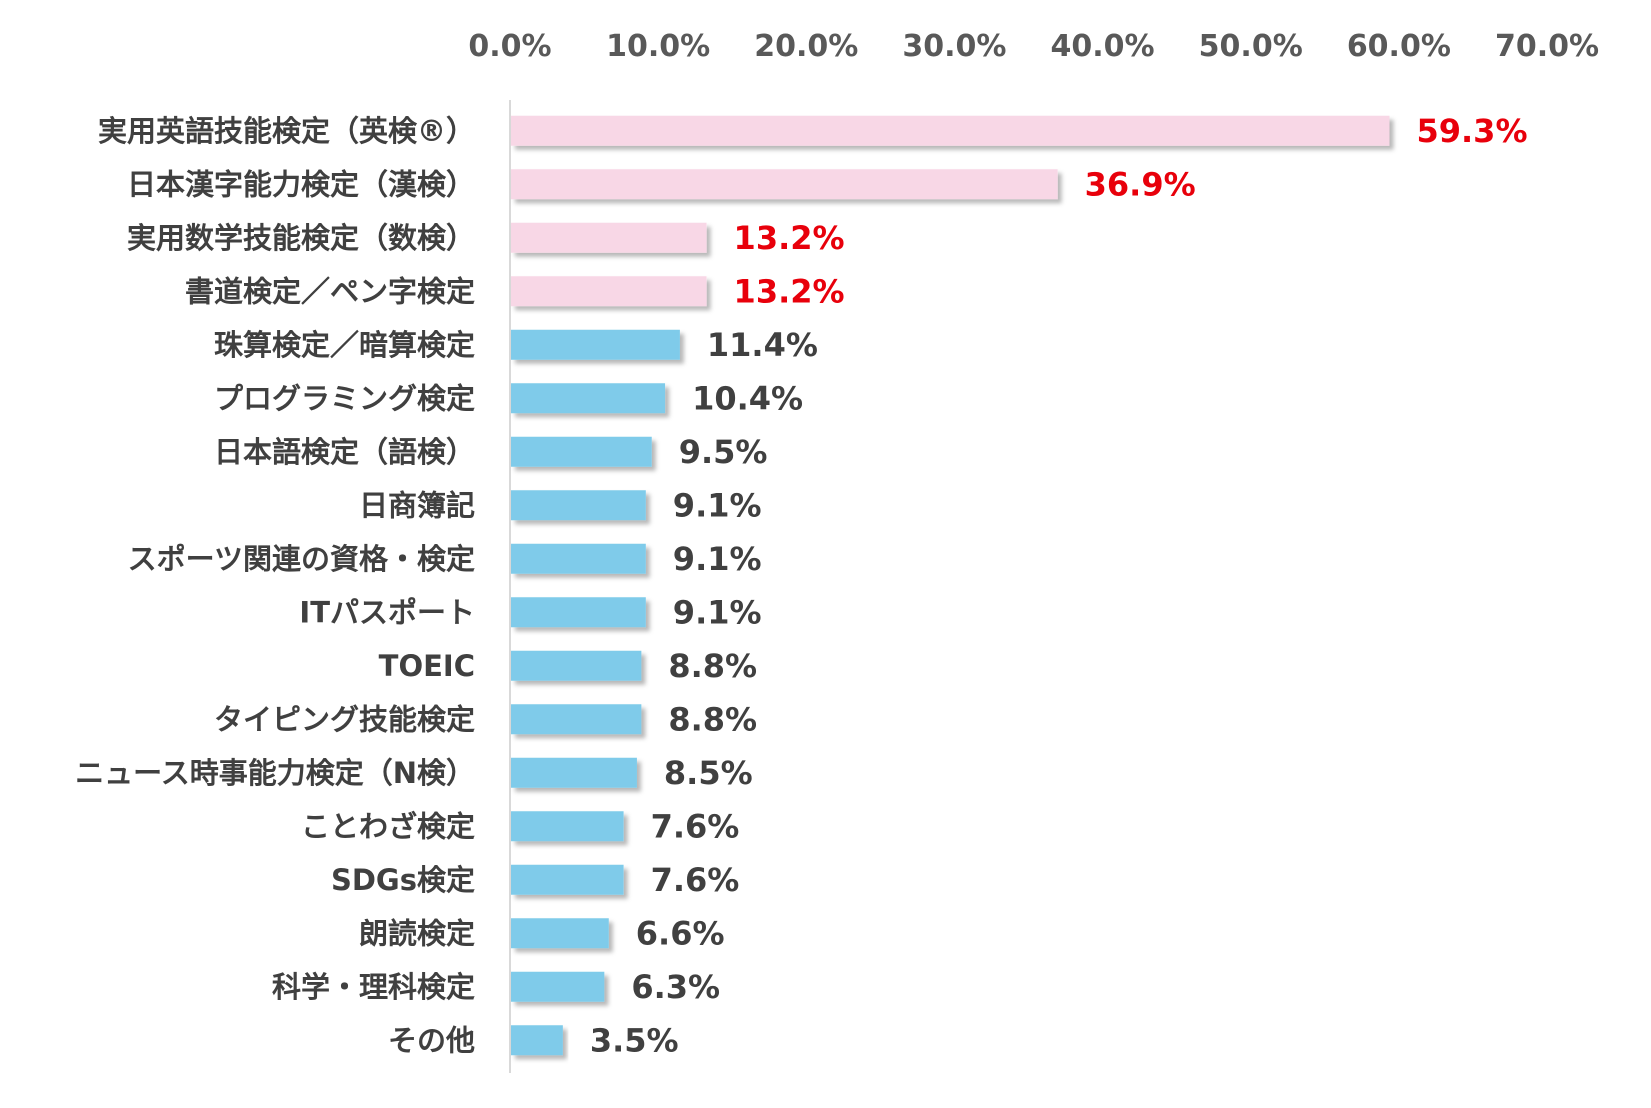 The height and width of the screenshot is (1108, 1651). What do you see at coordinates (431, 1040) in the screenshot?
I see `category-label: その他` at bounding box center [431, 1040].